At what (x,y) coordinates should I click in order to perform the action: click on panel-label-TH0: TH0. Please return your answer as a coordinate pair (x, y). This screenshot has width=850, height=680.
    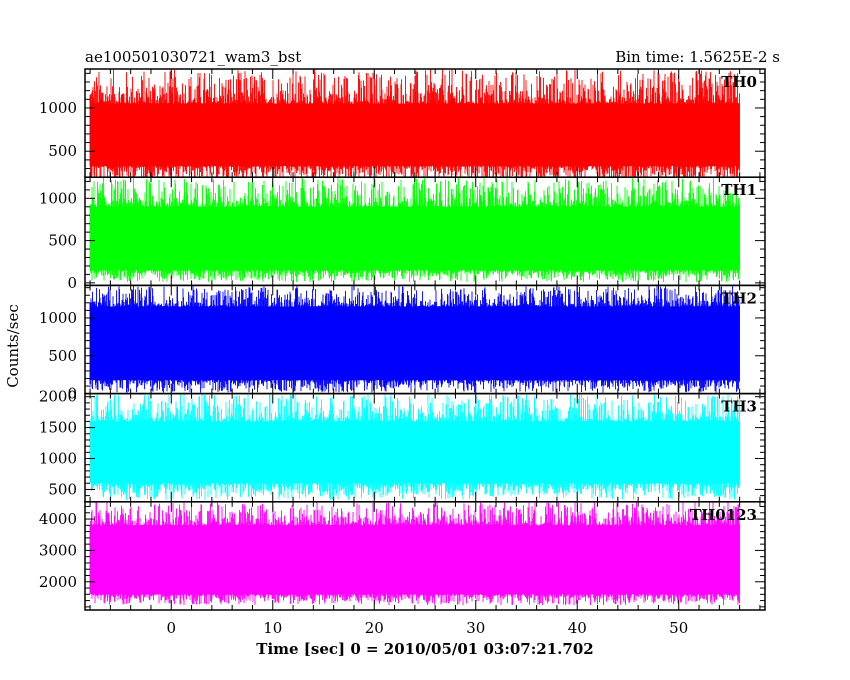
    Looking at the image, I should click on (739, 82).